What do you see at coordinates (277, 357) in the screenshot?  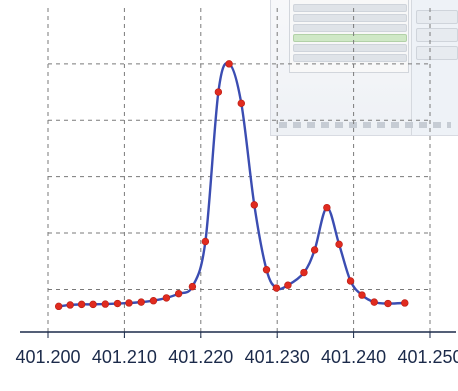 I see `x-tick-label: 401.230` at bounding box center [277, 357].